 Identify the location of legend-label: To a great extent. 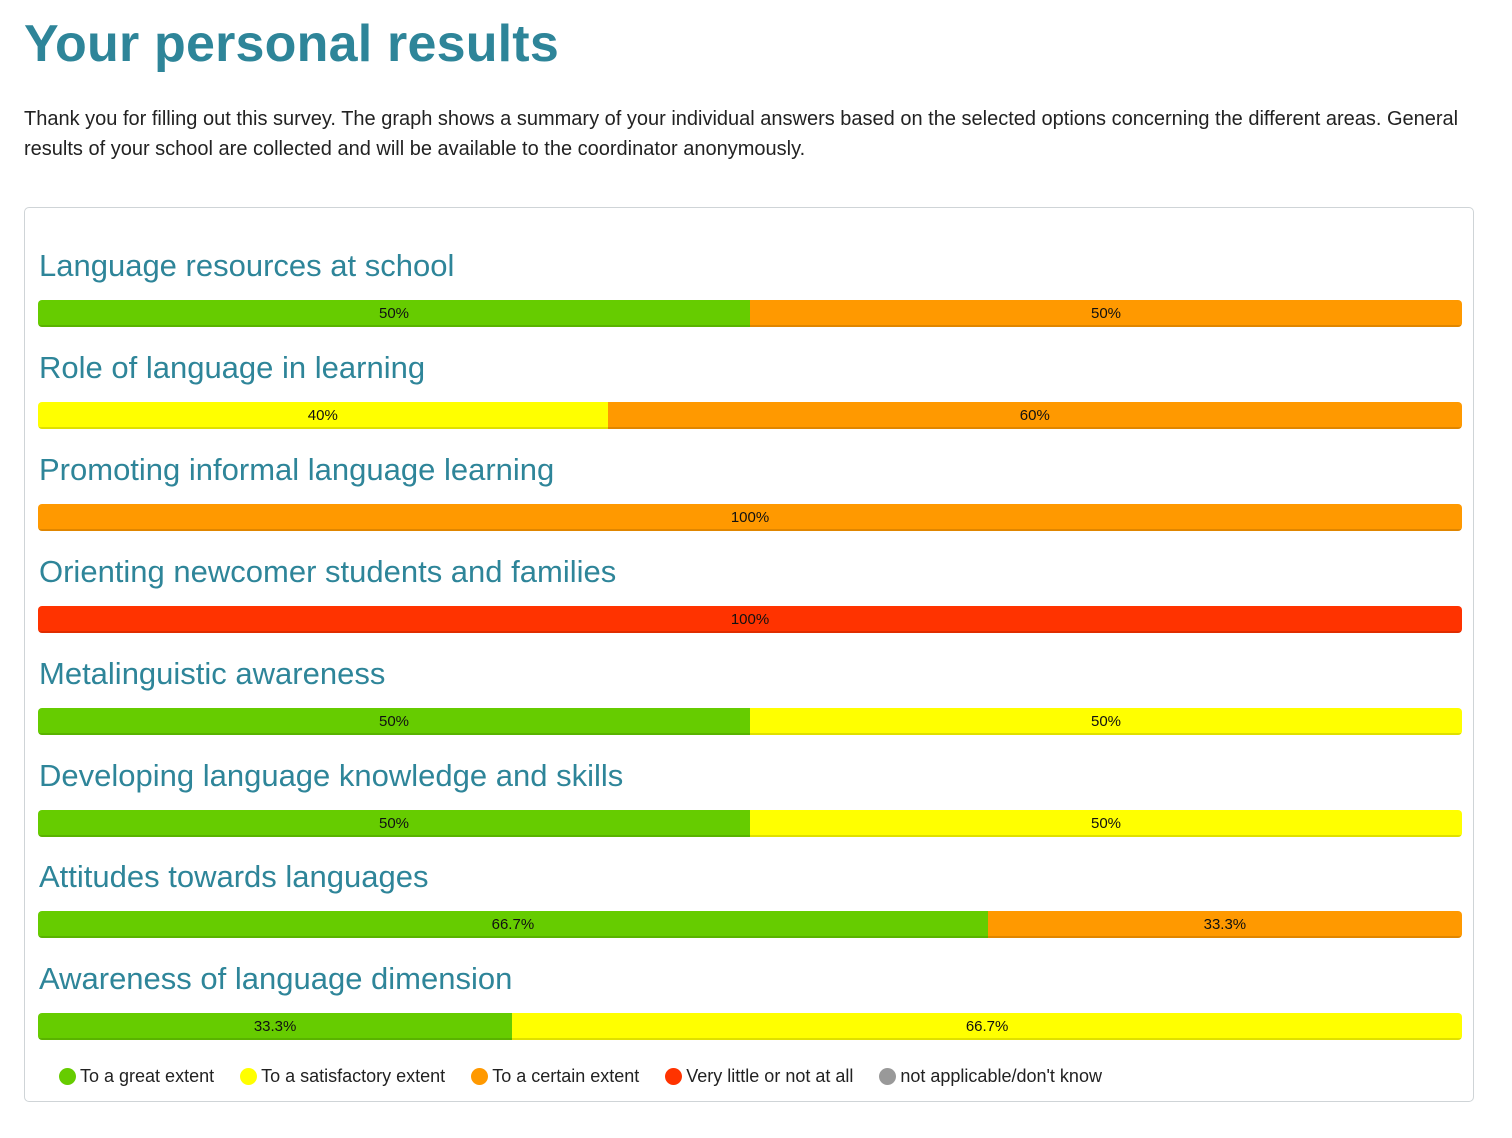
(147, 1076).